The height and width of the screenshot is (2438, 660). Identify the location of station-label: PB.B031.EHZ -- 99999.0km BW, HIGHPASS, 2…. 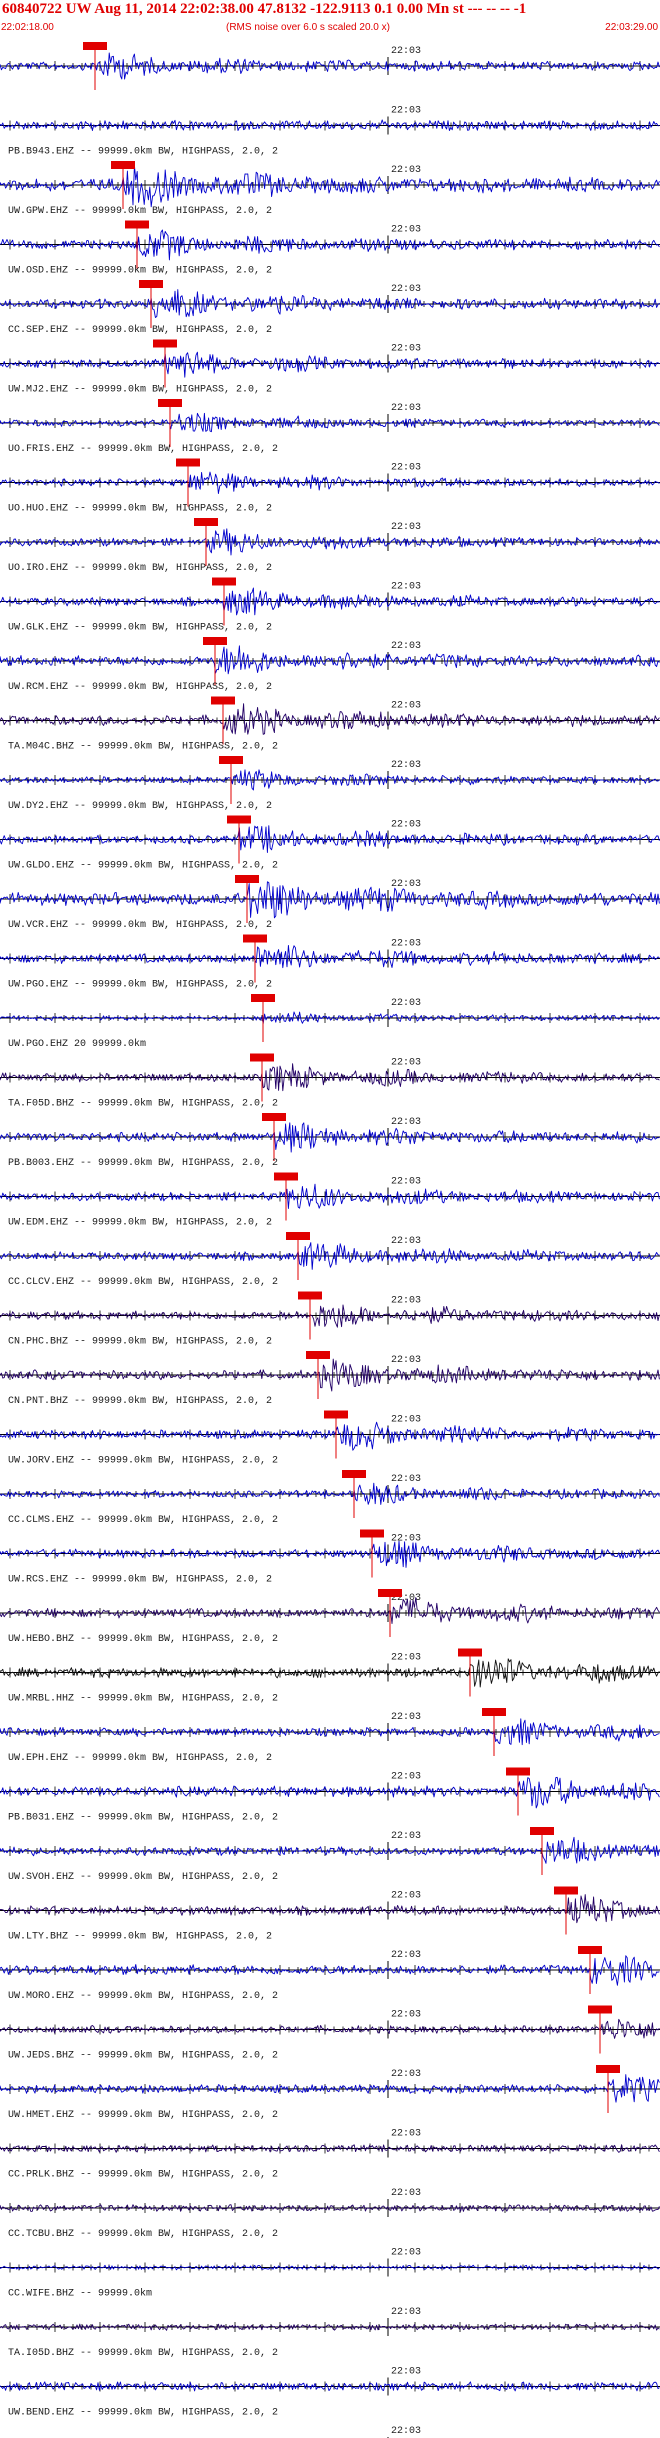
(143, 1818).